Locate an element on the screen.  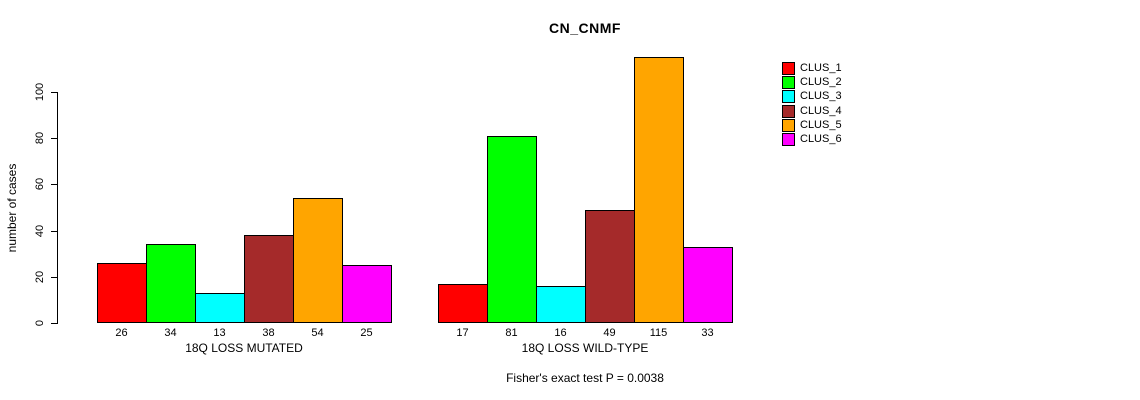
bar-value-label: 16 is located at coordinates (560, 333).